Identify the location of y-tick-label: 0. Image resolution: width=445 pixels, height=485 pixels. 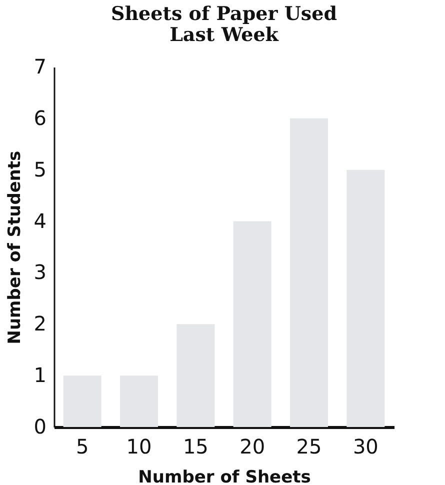
(40, 426).